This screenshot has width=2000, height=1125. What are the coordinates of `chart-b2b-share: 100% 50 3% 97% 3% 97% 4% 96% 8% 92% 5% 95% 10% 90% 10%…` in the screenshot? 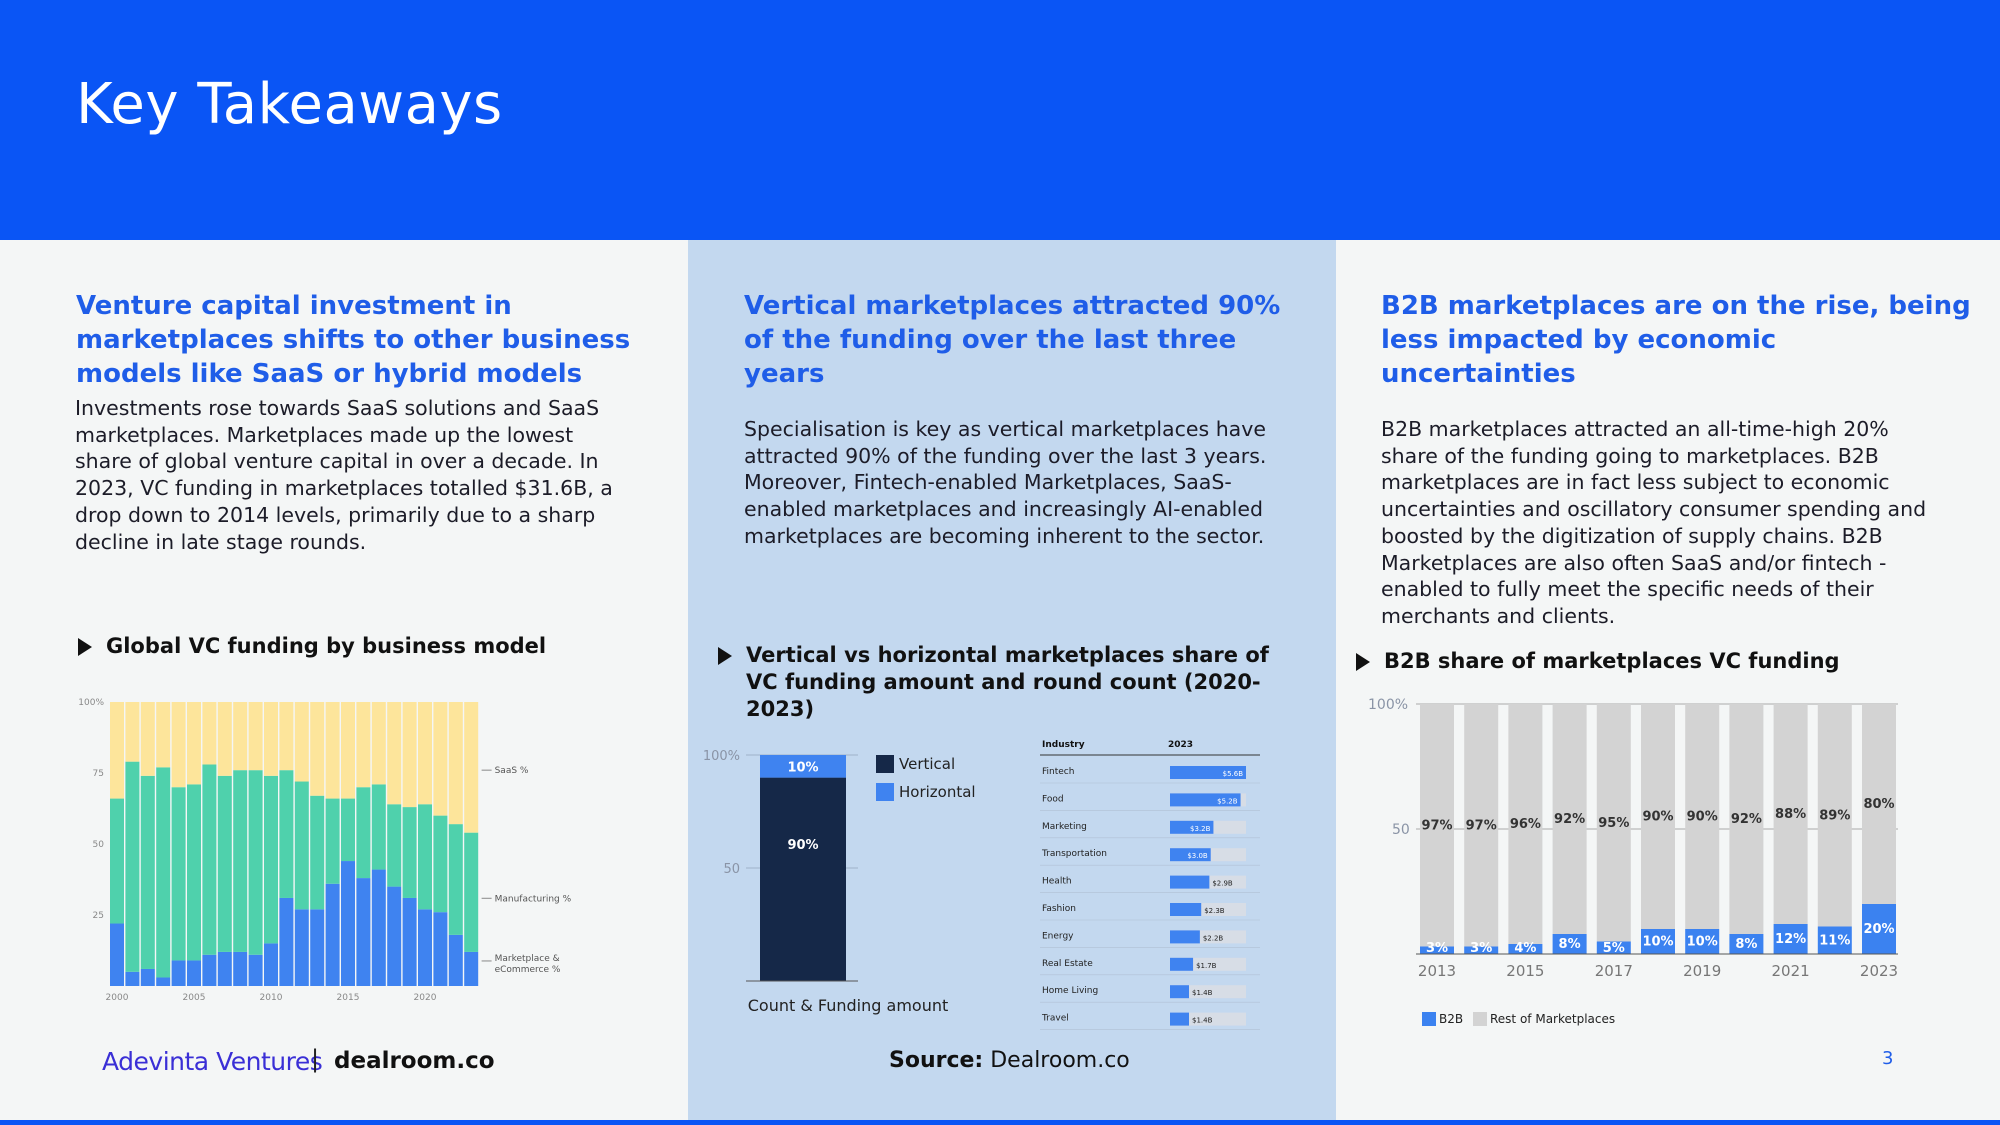 It's located at (1633, 861).